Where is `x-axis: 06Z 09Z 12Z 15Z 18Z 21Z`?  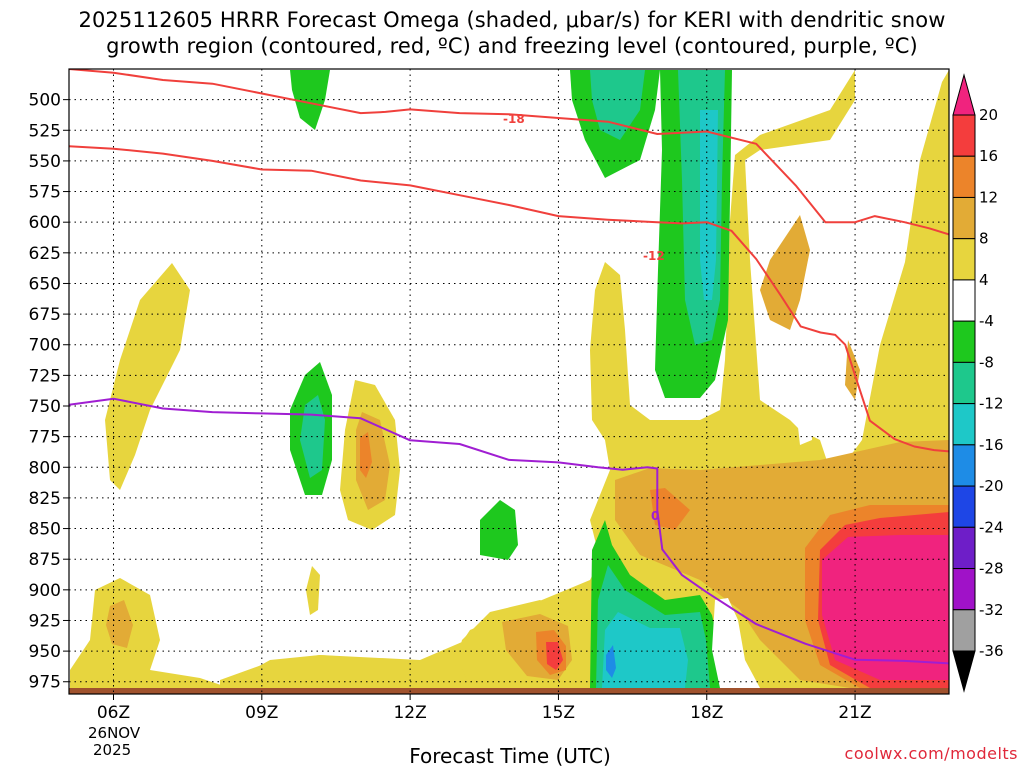
x-axis: 06Z 09Z 12Z 15Z 18Z 21Z is located at coordinates (484, 708).